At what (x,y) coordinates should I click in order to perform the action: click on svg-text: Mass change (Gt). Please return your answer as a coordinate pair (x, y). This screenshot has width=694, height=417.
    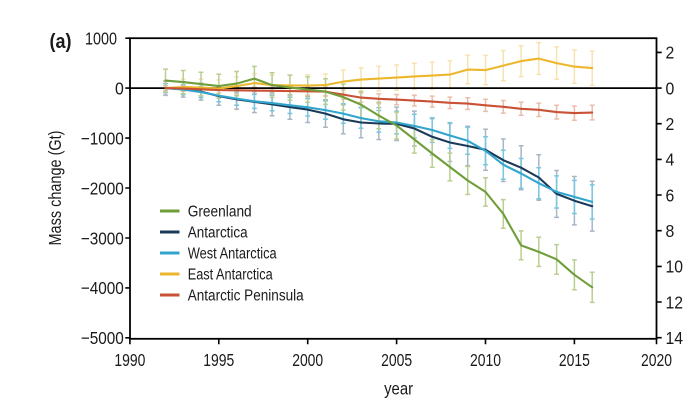
    Looking at the image, I should click on (55, 188).